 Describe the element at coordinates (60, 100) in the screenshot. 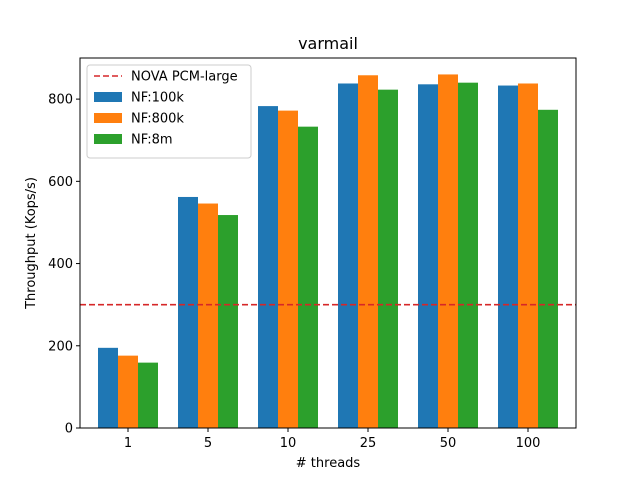

I see `y-tick-label: 800` at that location.